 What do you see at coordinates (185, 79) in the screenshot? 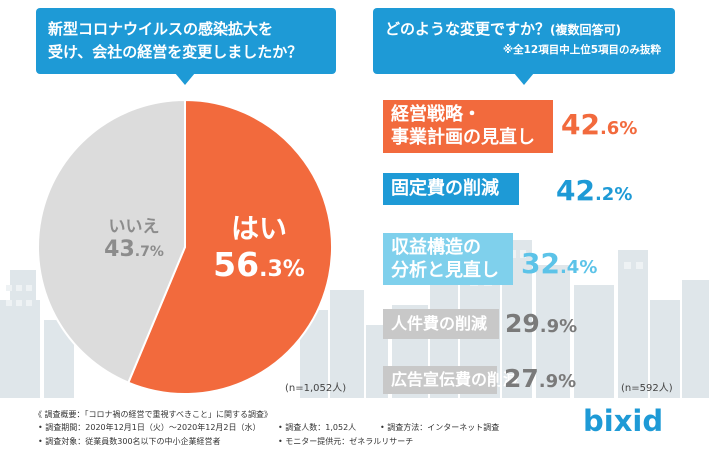
I see `left-bubble-tail` at bounding box center [185, 79].